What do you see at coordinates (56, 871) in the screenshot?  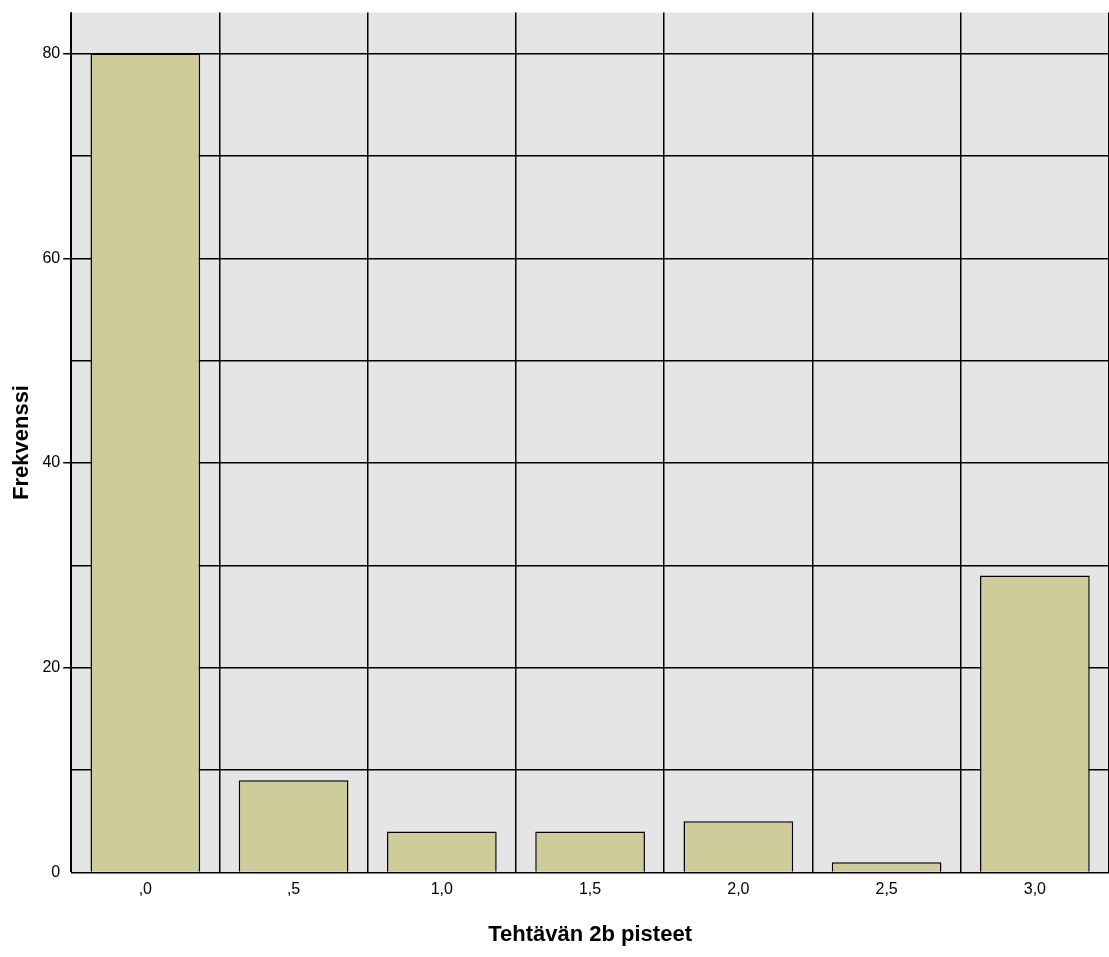 I see `y-tick-label: 0` at bounding box center [56, 871].